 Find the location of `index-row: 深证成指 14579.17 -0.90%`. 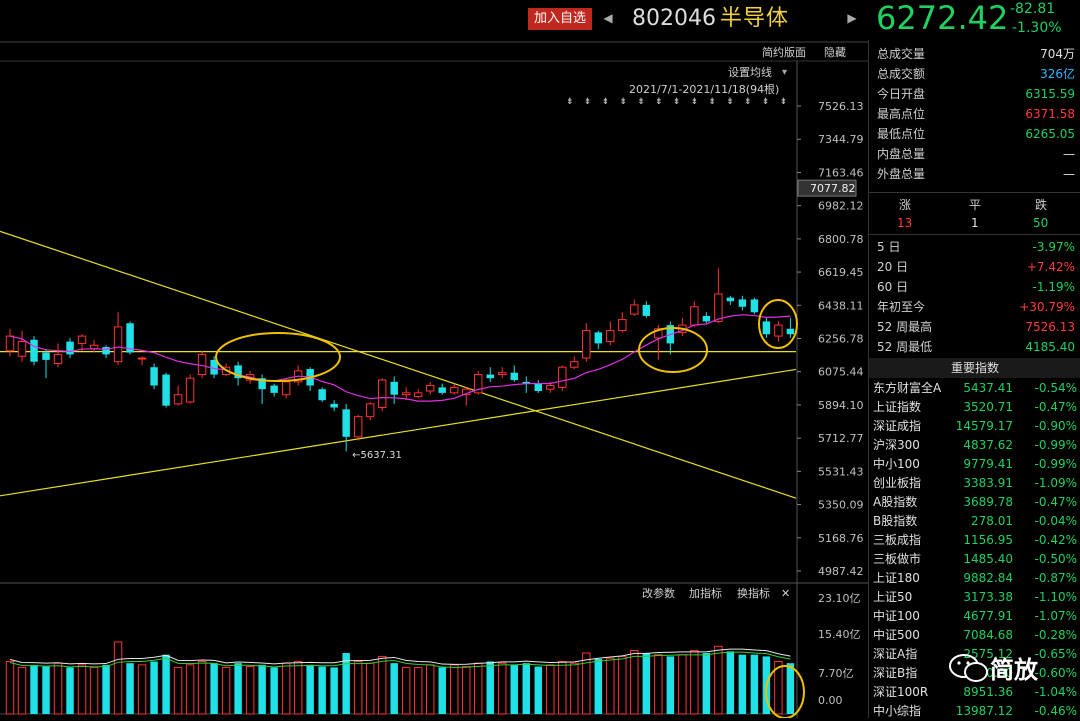

index-row: 深证成指 14579.17 -0.90% is located at coordinates (975, 426).